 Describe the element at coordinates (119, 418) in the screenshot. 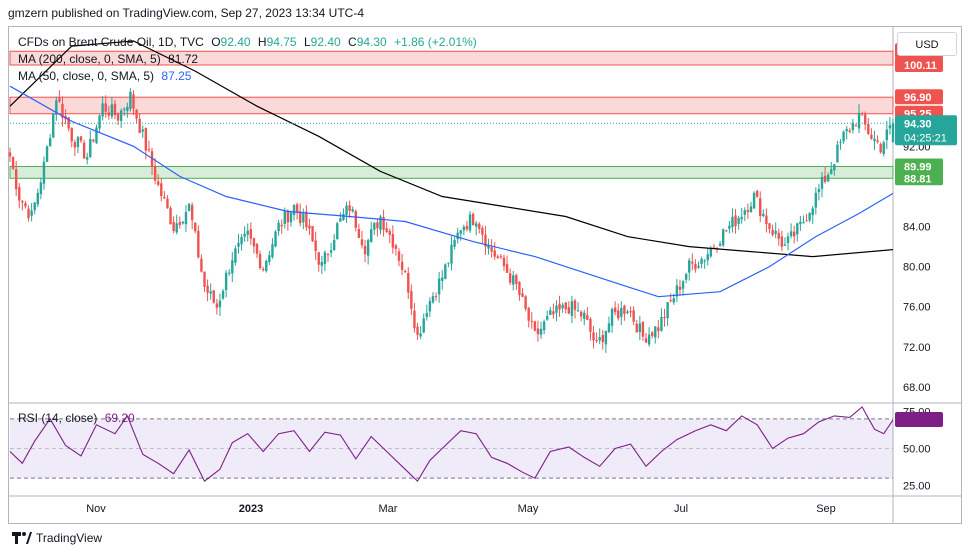

I see `rsi-value: 69.20` at that location.